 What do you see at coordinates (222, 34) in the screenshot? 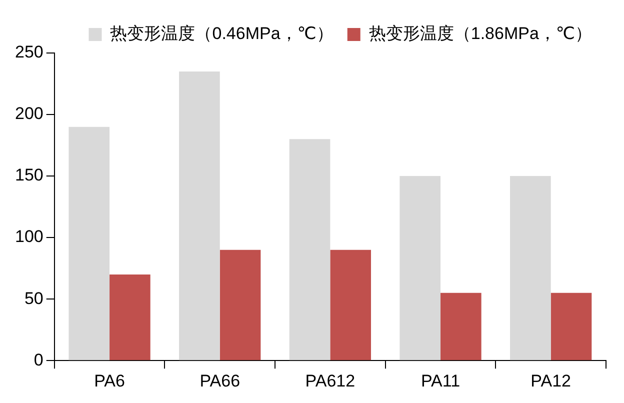
I see `legend-label: 热变形温度（0.46MPa，℃）` at bounding box center [222, 34].